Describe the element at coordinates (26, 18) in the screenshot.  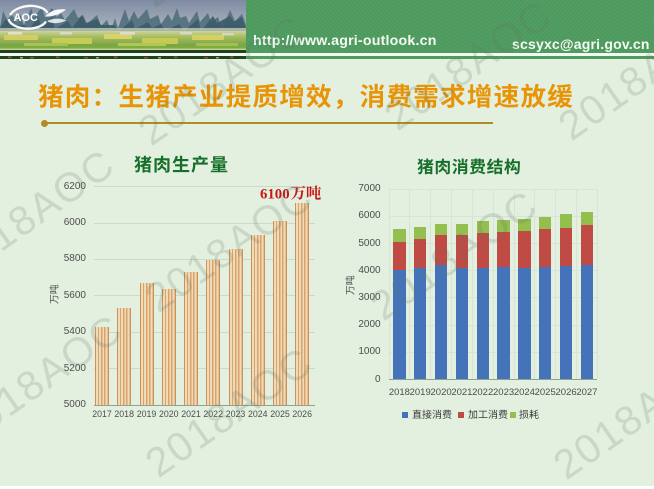
I see `svg-text: AOC` at that location.